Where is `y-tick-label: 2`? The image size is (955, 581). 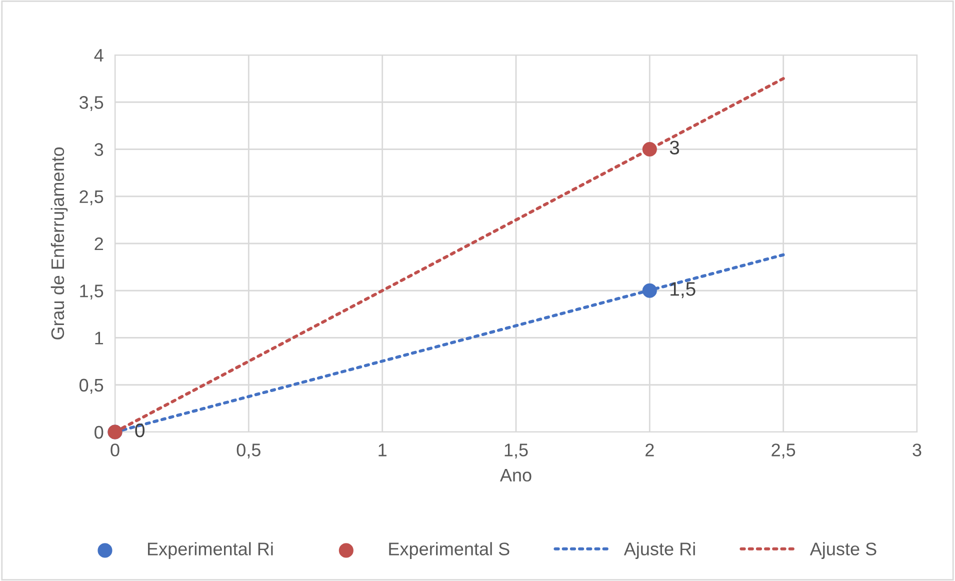
y-tick-label: 2 is located at coordinates (98, 243).